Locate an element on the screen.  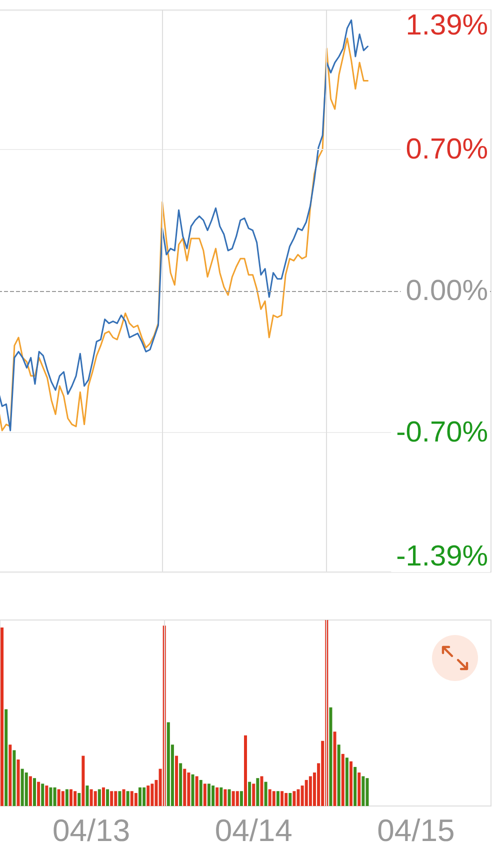
x-tick-label: 04/14 is located at coordinates (253, 830).